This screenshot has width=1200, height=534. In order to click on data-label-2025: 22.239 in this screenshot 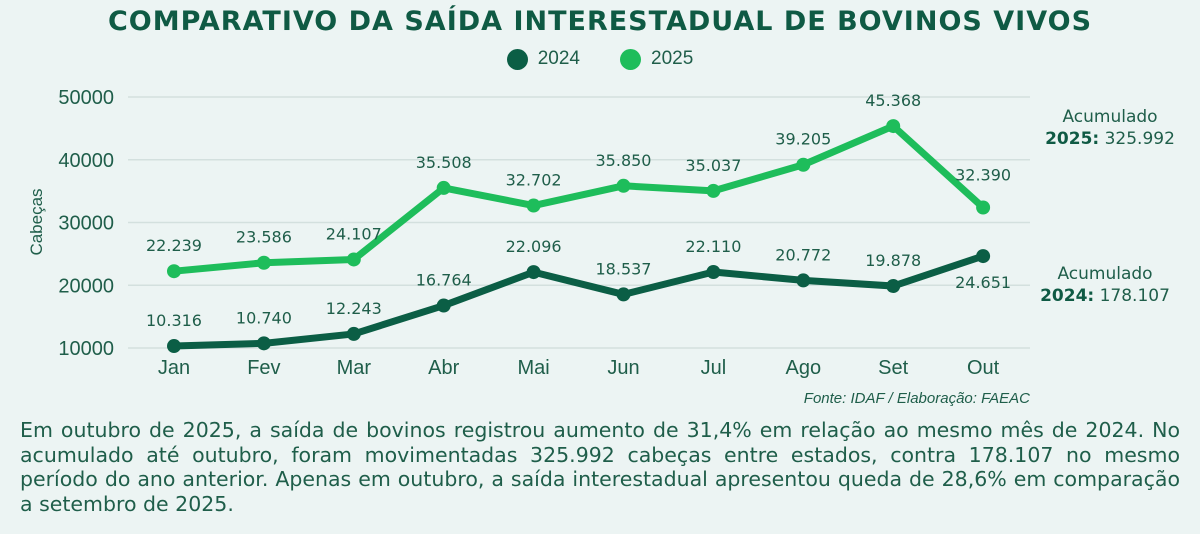, I will do `click(174, 245)`.